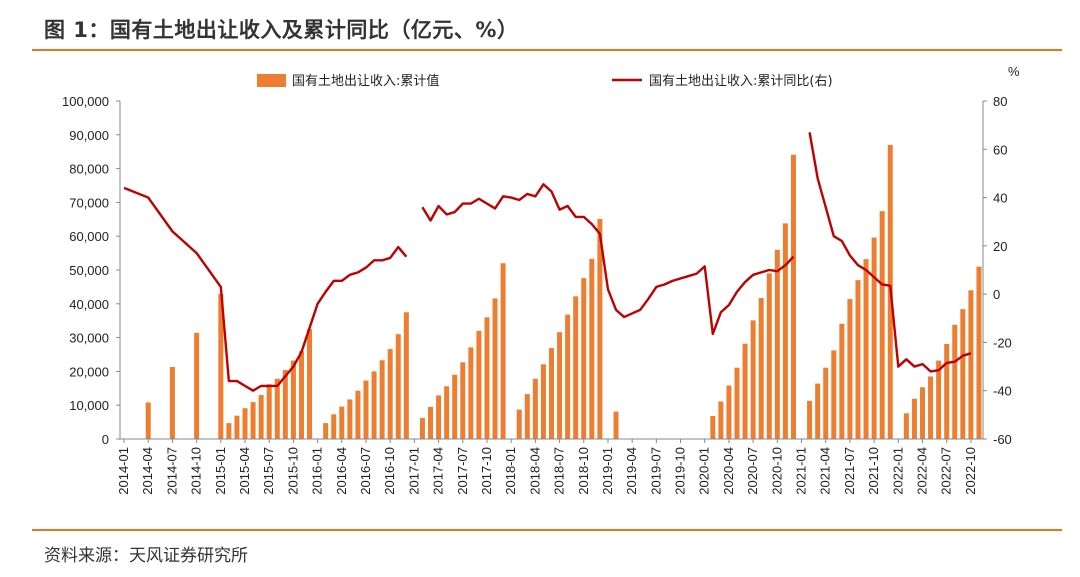 The width and height of the screenshot is (1080, 577). Describe the element at coordinates (123, 471) in the screenshot. I see `x-tick-label: 2014-01` at that location.